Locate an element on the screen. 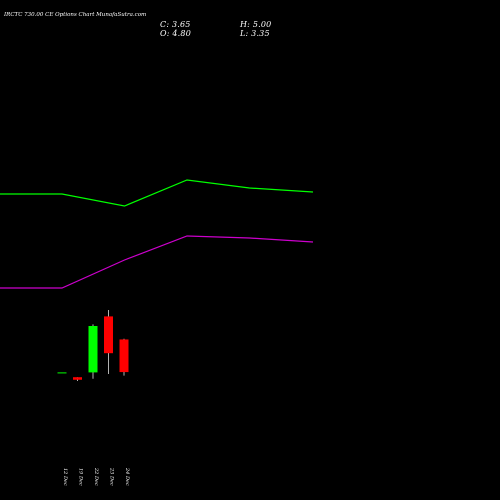 This screenshot has width=500, height=500. x-tick-label: 24 Dec is located at coordinates (127, 476).